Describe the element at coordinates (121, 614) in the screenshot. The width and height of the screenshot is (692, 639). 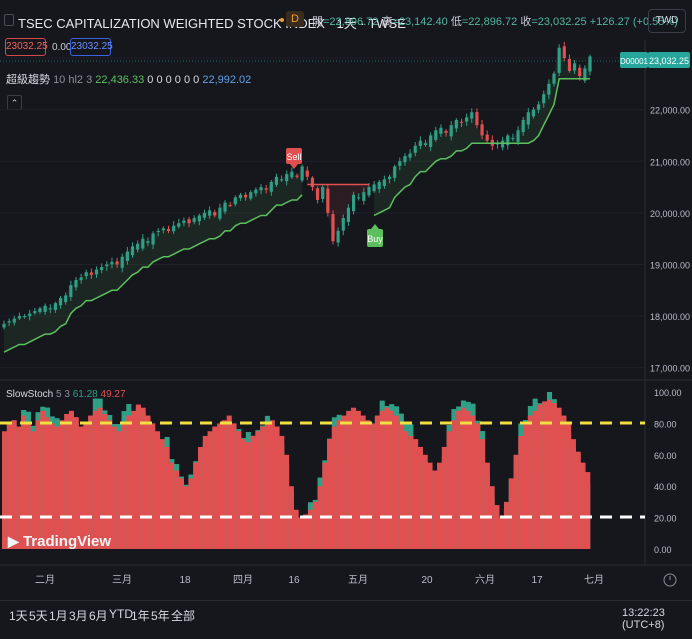
I see `timeframe-button: YTD` at that location.